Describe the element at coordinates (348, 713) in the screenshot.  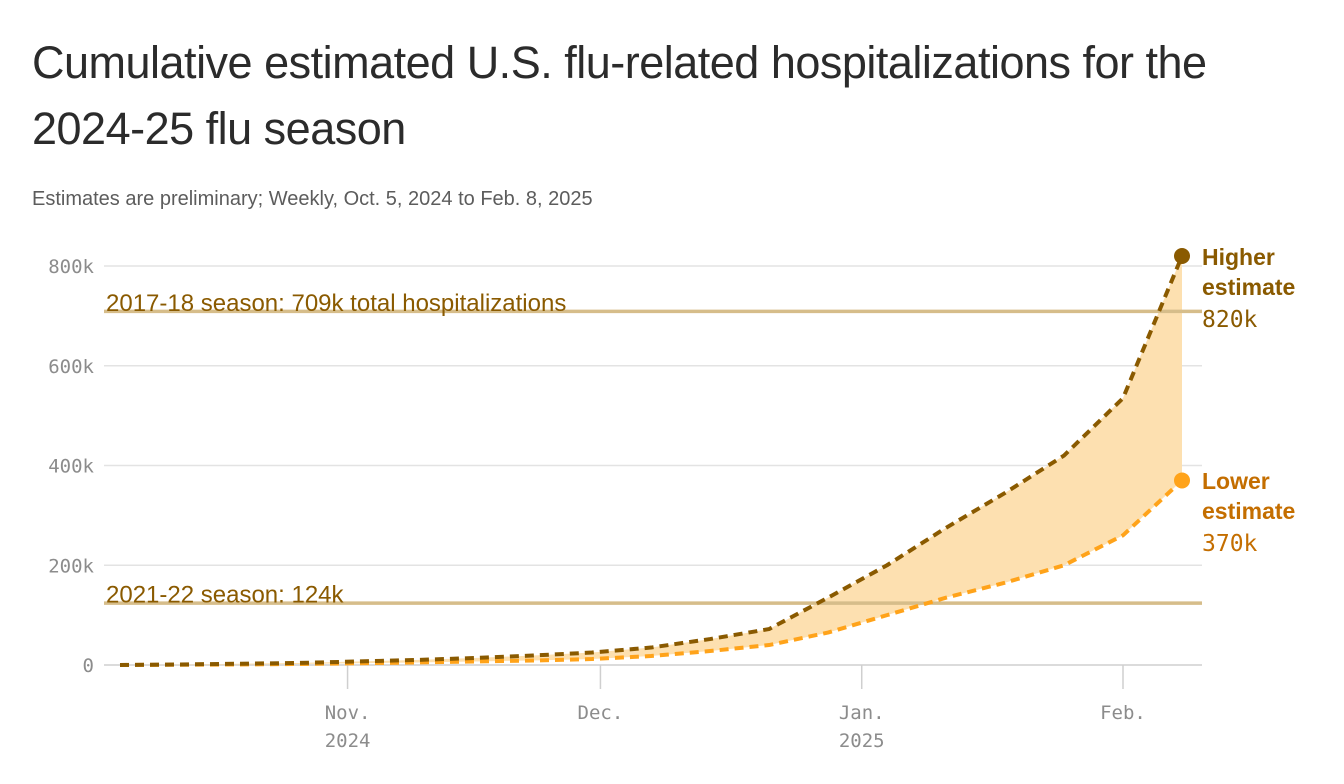
I see `x-tick-label: Nov.` at that location.